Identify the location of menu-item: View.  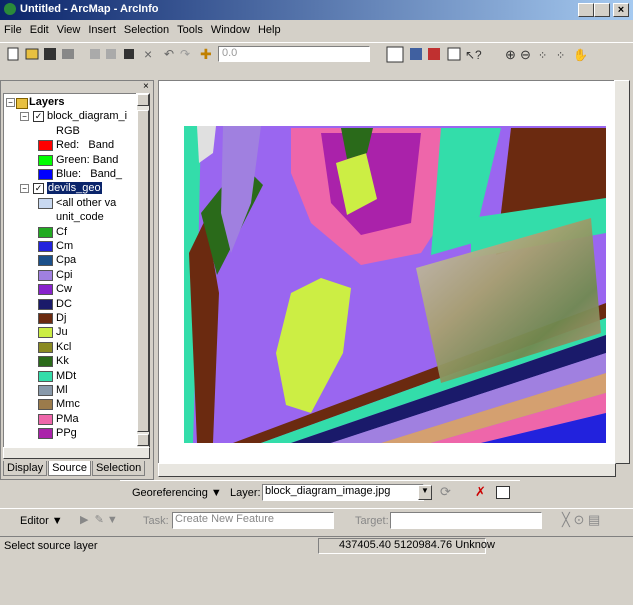
(68, 30).